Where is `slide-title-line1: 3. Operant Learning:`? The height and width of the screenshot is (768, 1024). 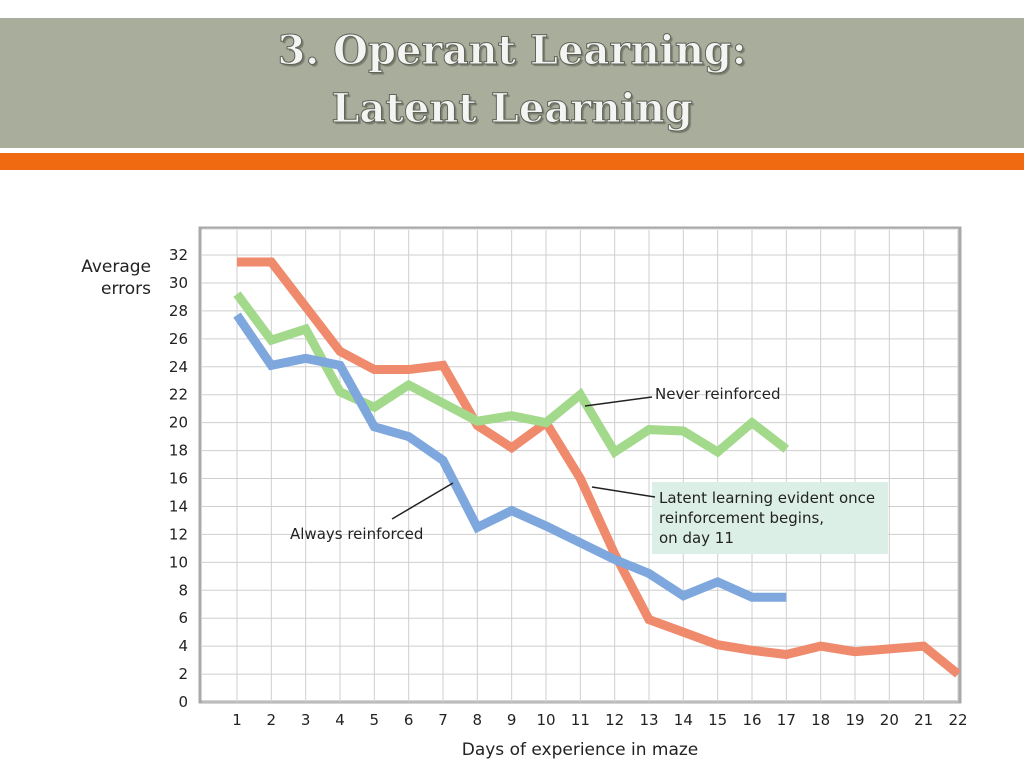 slide-title-line1: 3. Operant Learning: is located at coordinates (512, 51).